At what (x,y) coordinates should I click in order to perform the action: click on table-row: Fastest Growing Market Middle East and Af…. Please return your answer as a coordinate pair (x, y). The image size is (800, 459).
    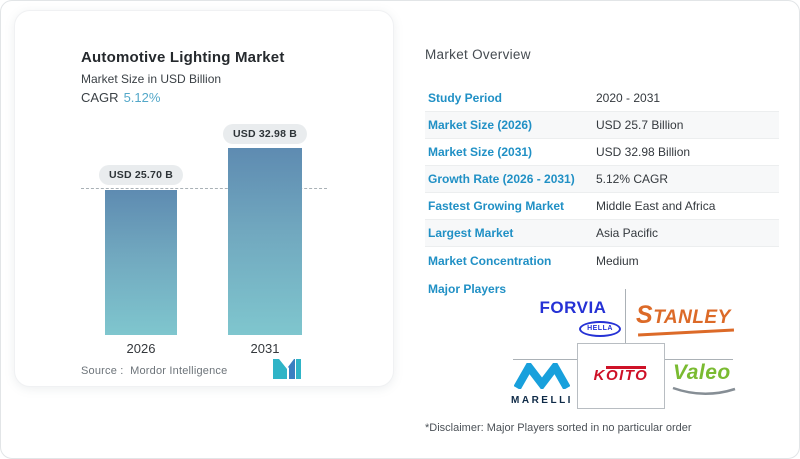
    Looking at the image, I should click on (602, 206).